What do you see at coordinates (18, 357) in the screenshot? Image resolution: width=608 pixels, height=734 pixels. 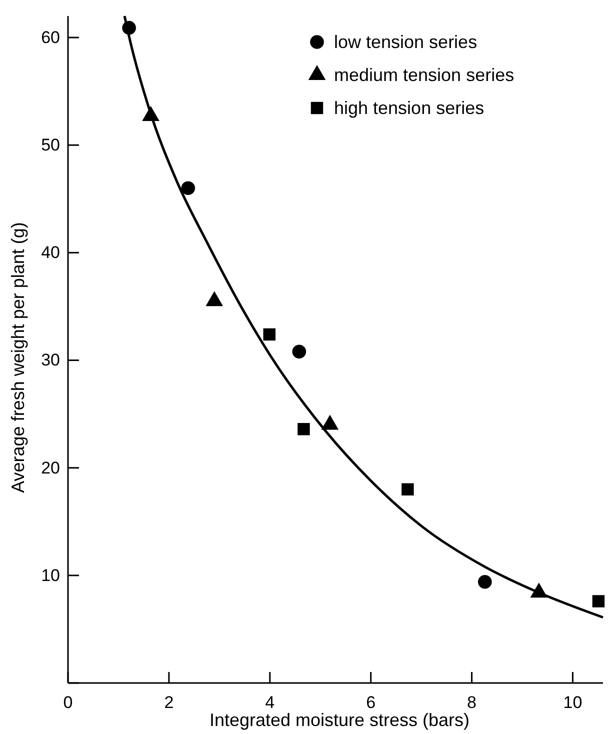 I see `y-axis-title: Average fresh weight per plant (g)` at bounding box center [18, 357].